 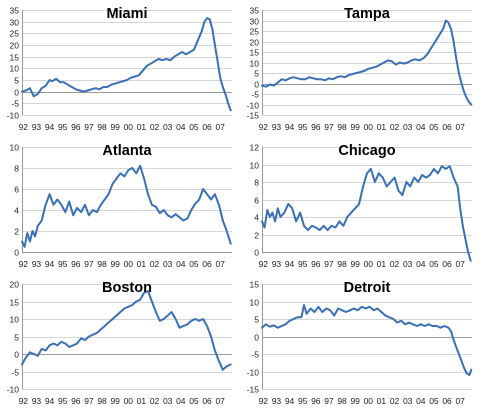 I want to click on chart-title: Chicago, so click(x=366, y=151).